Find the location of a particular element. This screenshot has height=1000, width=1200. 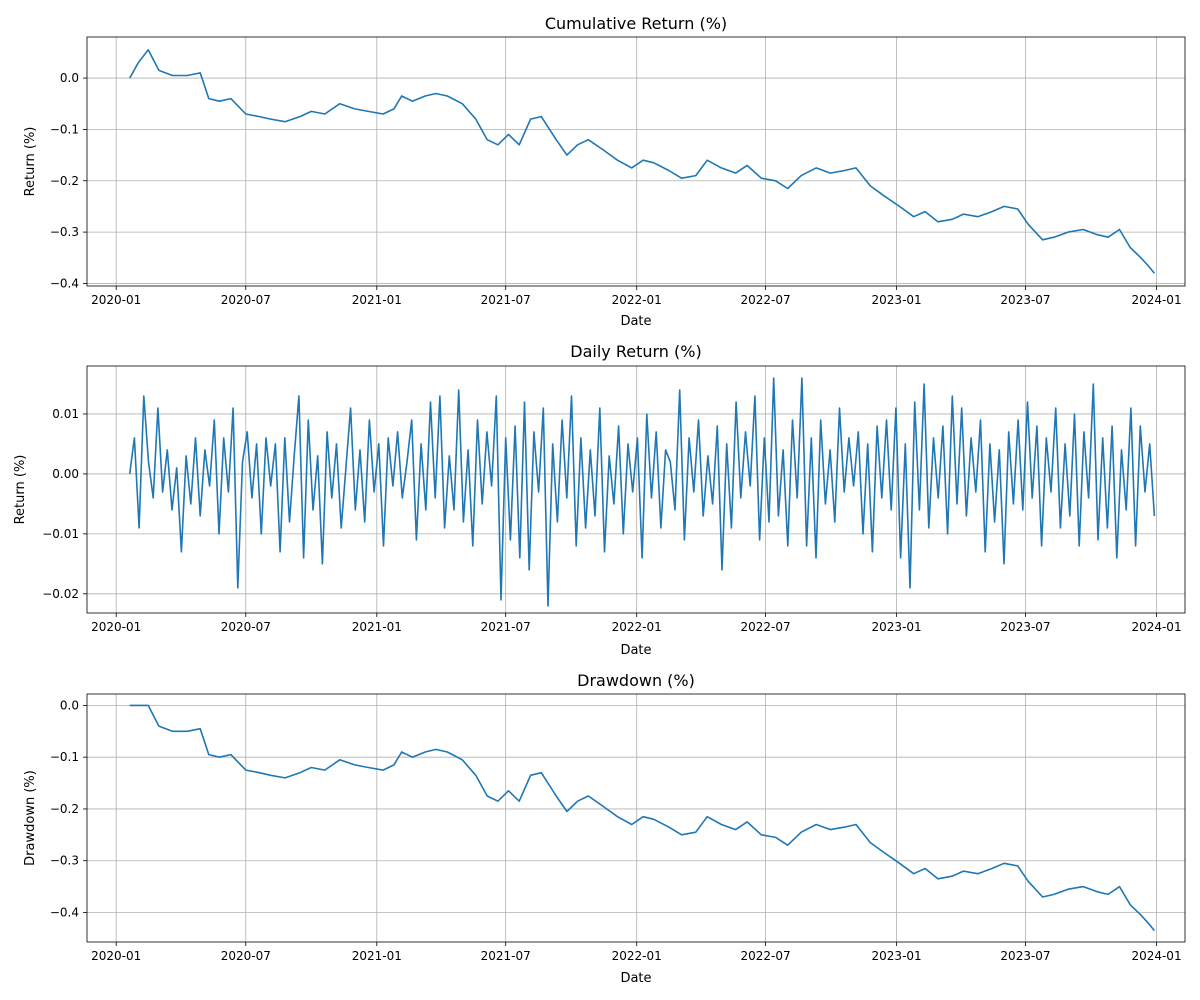

y-tick-label: −0.01 is located at coordinates (60, 534).